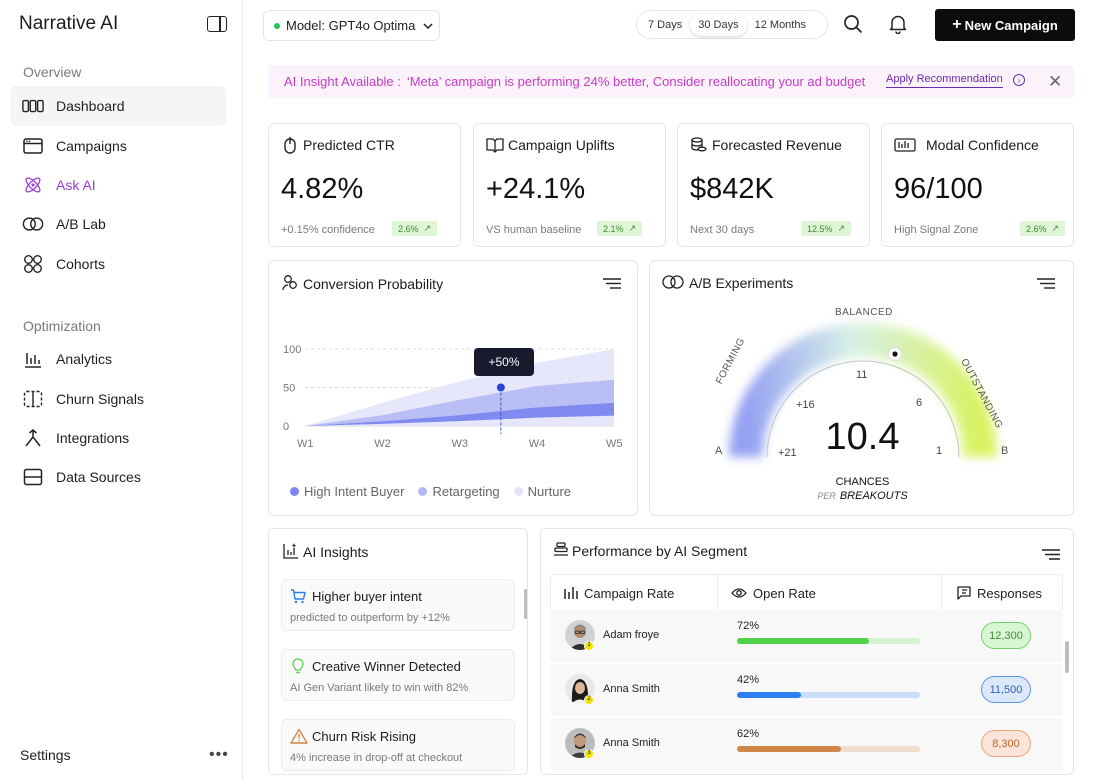 The width and height of the screenshot is (1100, 780). I want to click on card-title: Performance by AI Segment, so click(660, 551).